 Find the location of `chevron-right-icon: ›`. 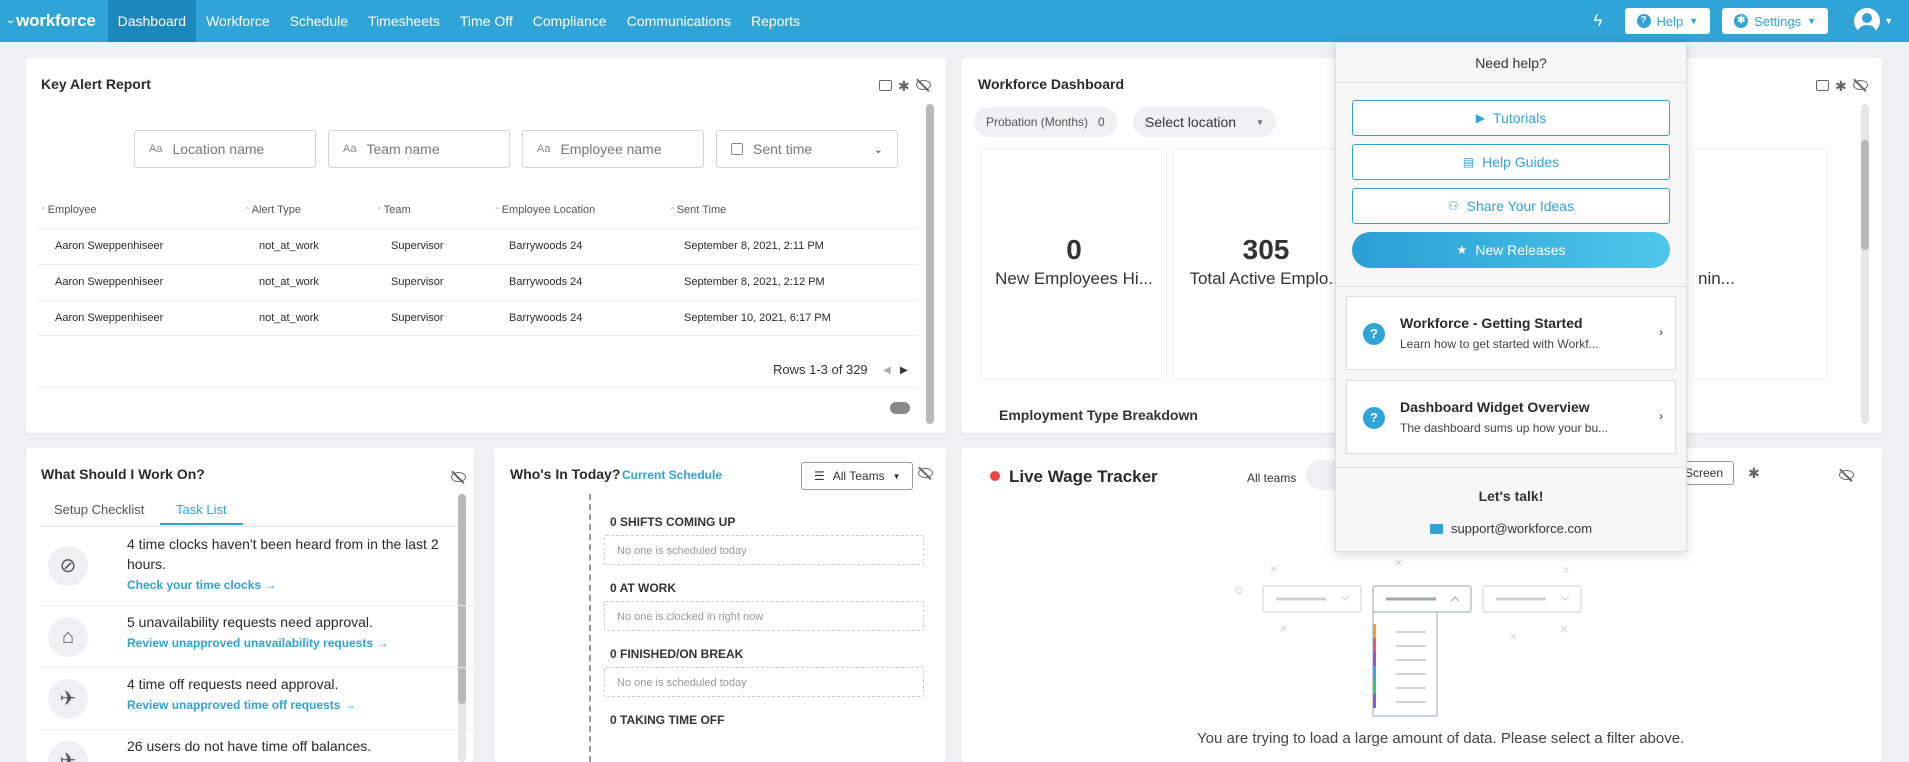

chevron-right-icon: › is located at coordinates (1661, 416).